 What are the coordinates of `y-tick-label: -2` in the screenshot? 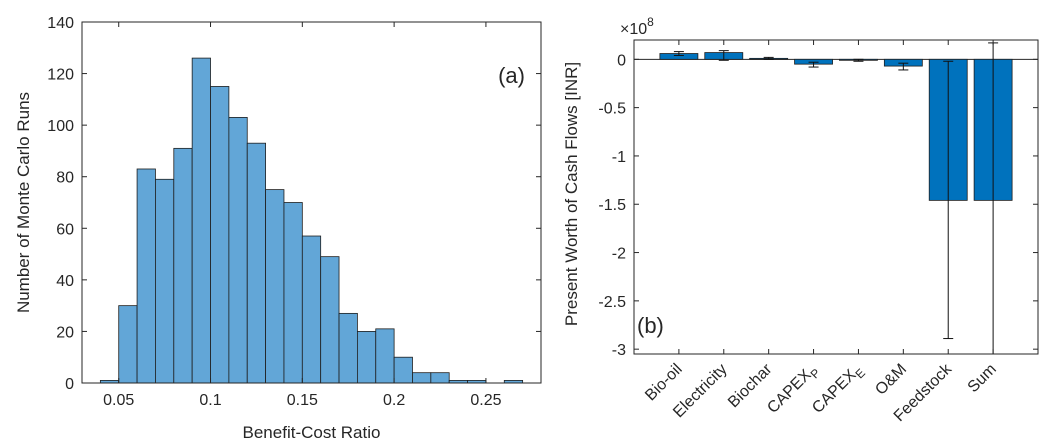 It's located at (619, 254).